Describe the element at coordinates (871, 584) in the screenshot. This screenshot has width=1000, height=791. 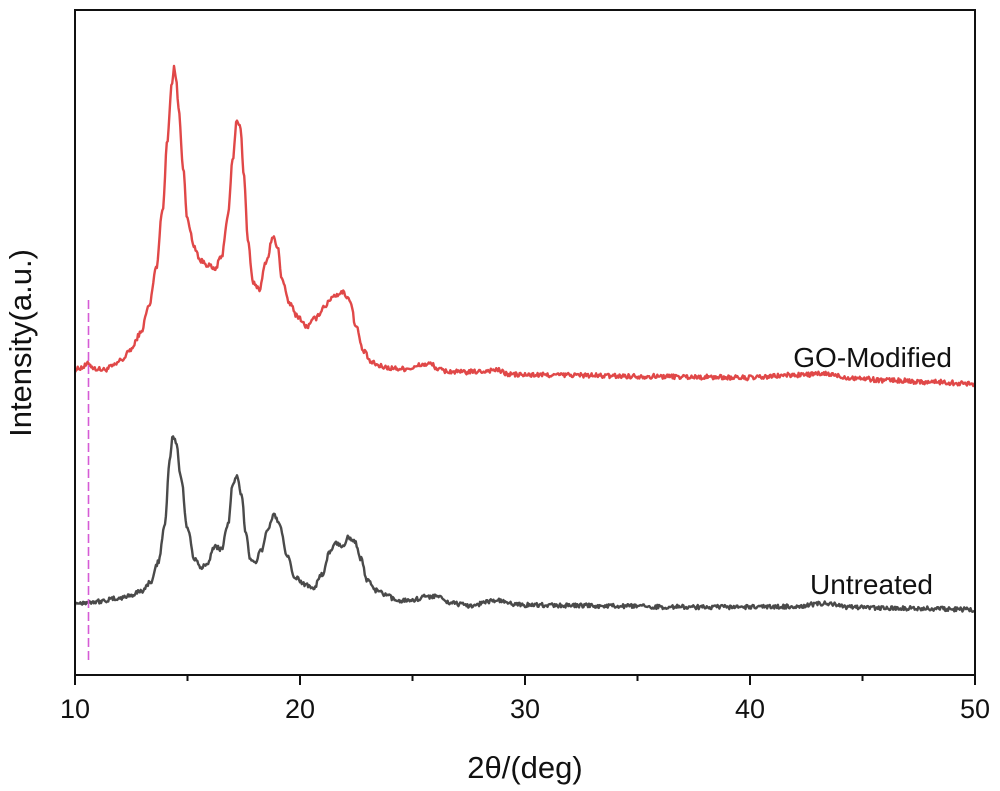
I see `series-label-untreated: Untreated` at that location.